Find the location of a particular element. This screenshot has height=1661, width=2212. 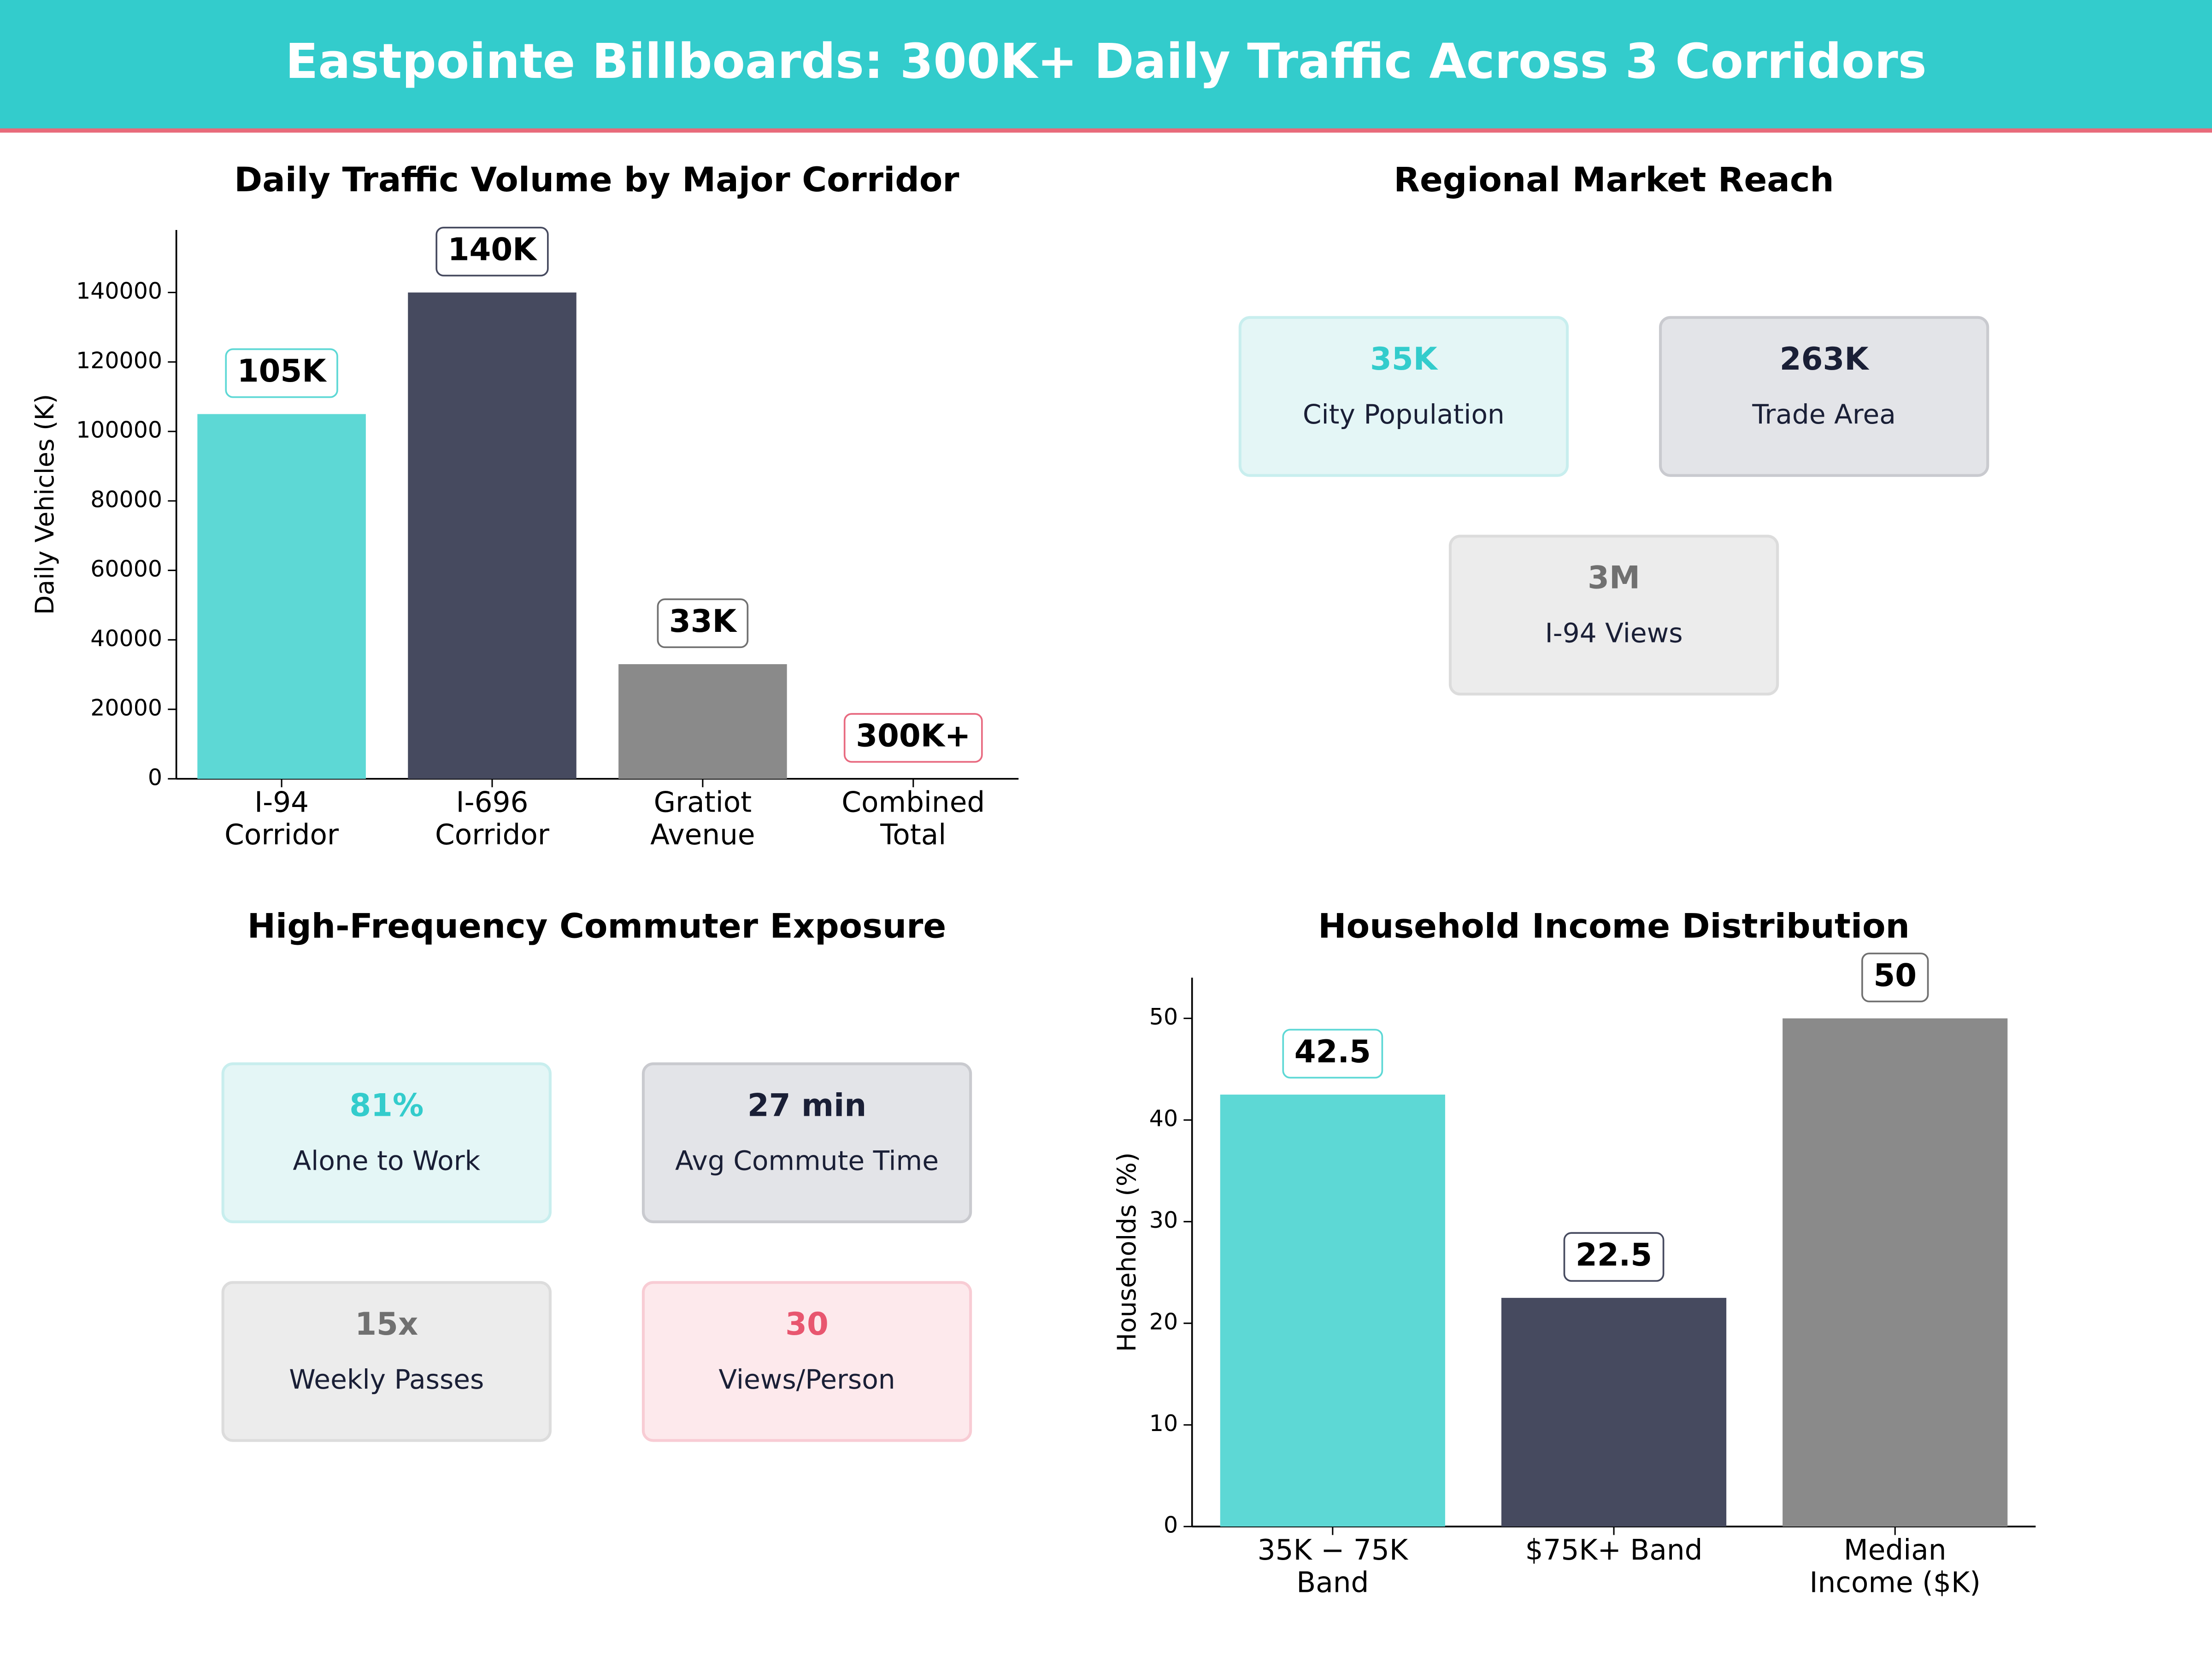

x-tick-label: Avenue is located at coordinates (702, 835).